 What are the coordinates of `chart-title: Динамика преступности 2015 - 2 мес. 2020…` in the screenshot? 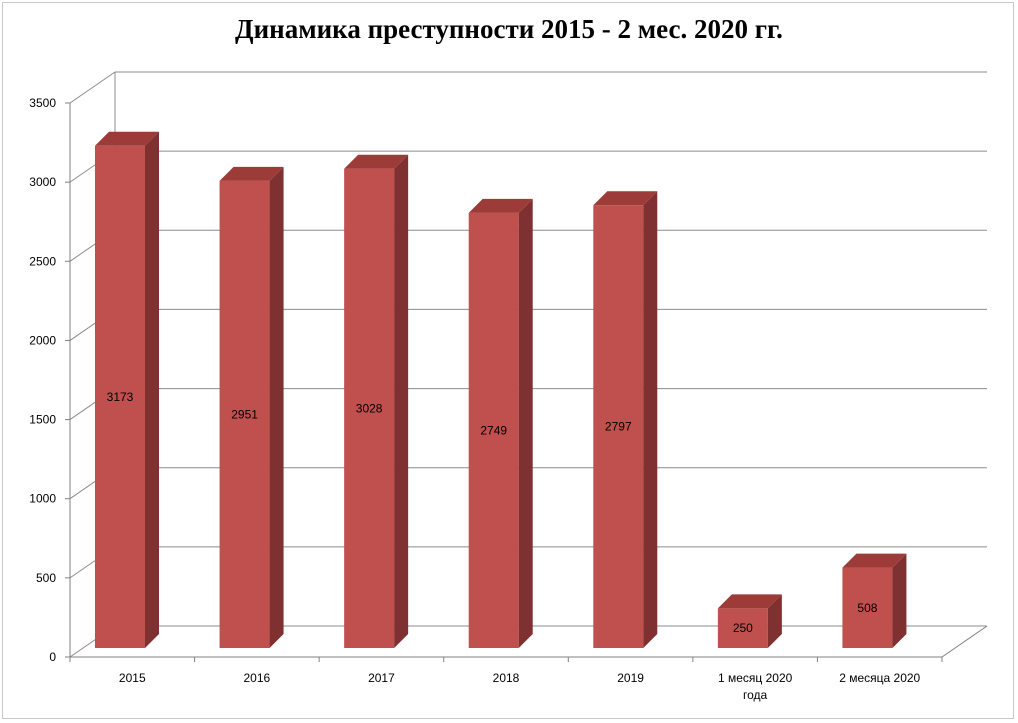 It's located at (509, 29).